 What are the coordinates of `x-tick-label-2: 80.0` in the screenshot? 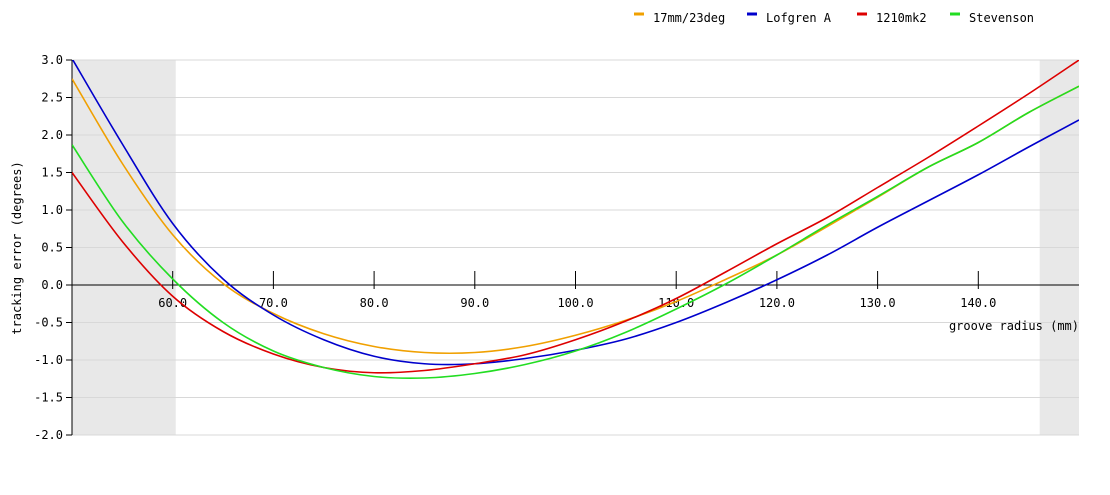 It's located at (374, 303).